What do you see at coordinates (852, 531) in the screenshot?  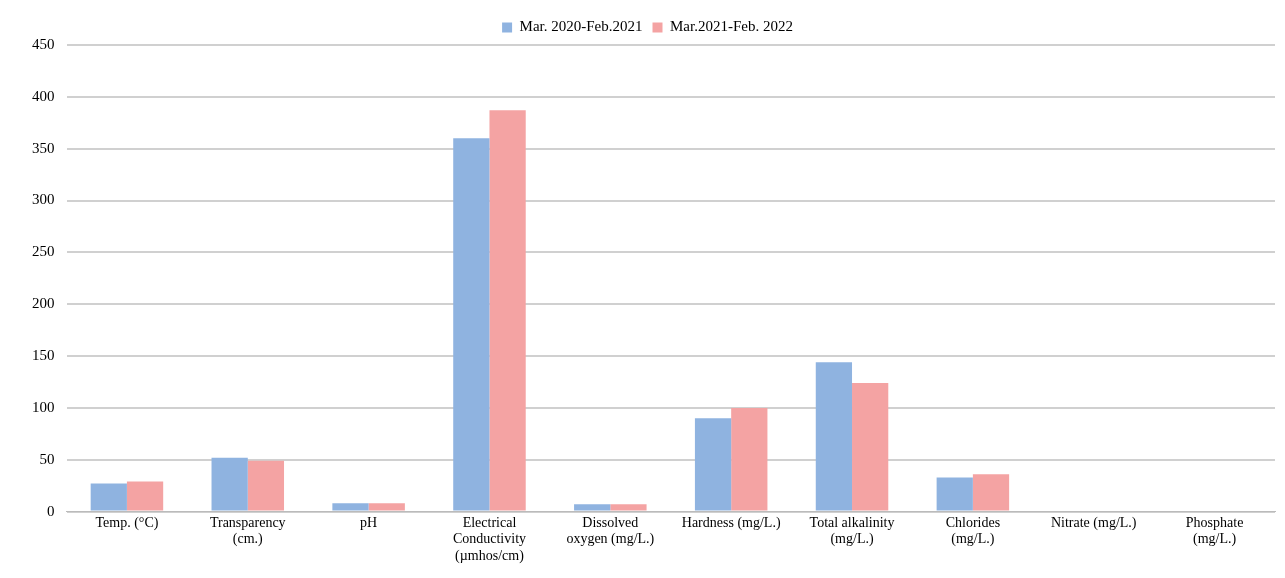 I see `x-tick-label: Total alkalinity (mg/L.)` at bounding box center [852, 531].